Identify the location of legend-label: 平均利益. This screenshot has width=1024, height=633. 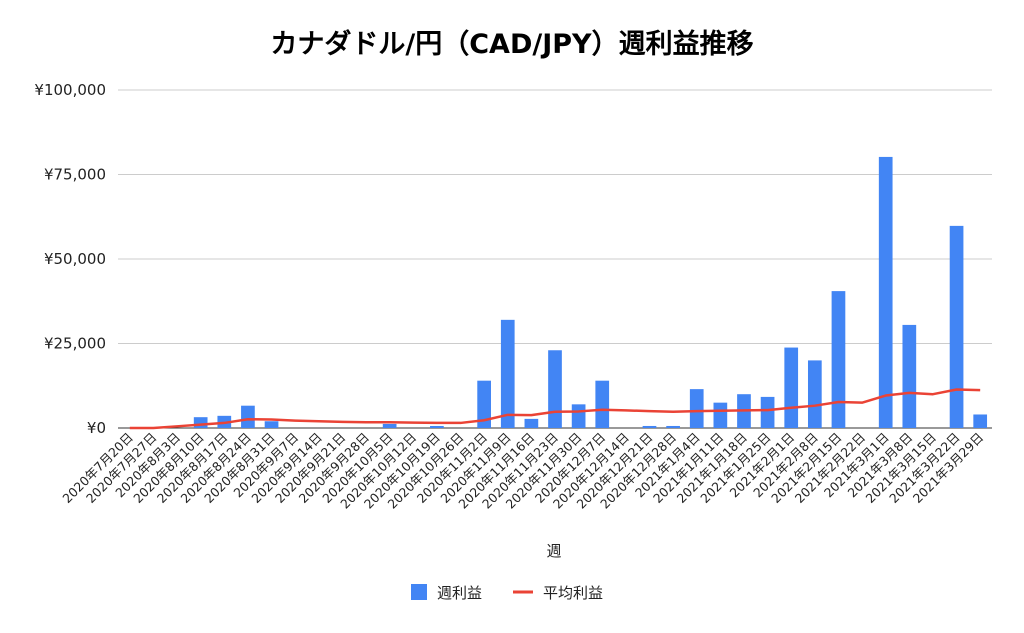
(573, 593).